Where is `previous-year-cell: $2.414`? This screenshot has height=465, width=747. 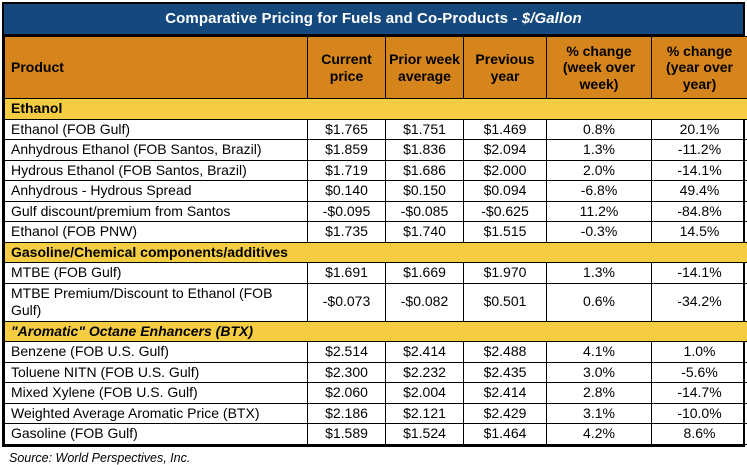 previous-year-cell: $2.414 is located at coordinates (505, 393).